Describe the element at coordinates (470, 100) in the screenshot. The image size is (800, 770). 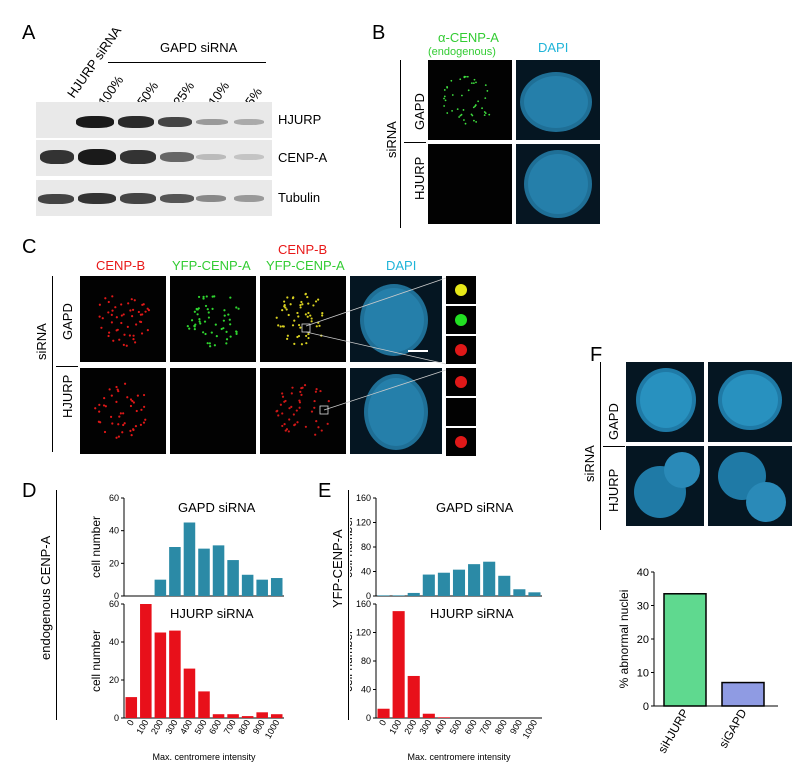
I see `micrograph-b-gapd-cenp-a` at that location.